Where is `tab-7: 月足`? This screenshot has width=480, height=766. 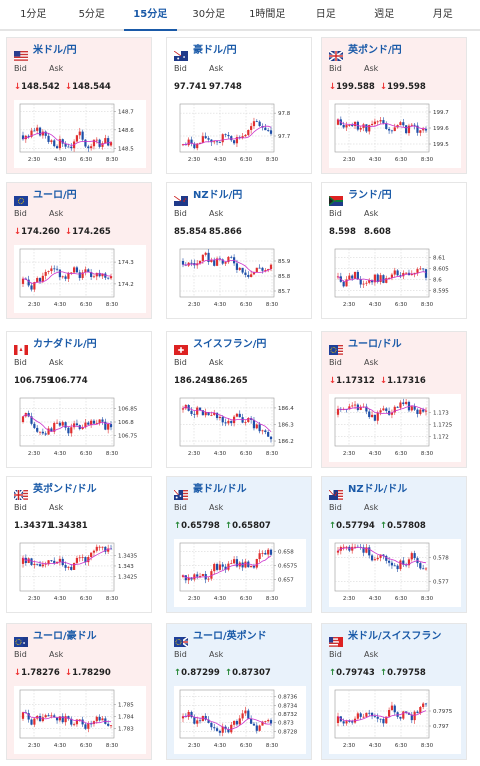
tab-7: 月足 is located at coordinates (442, 14).